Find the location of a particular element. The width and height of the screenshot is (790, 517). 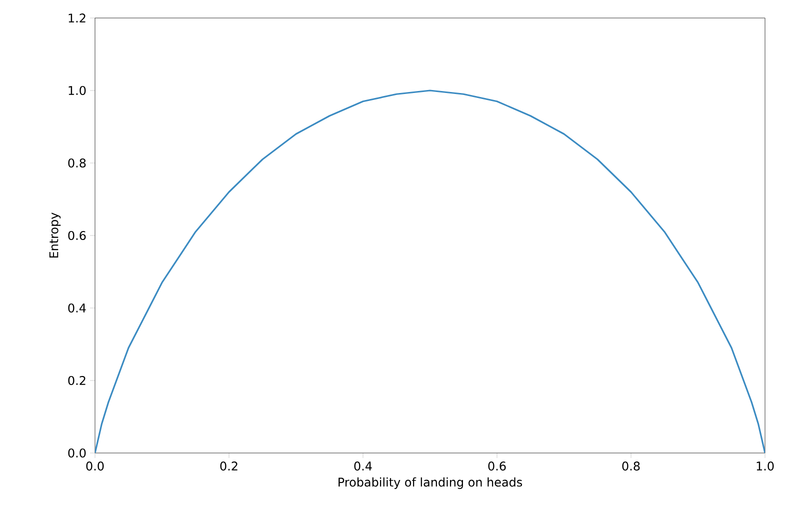

y-tick-label: 0.0 is located at coordinates (77, 453).